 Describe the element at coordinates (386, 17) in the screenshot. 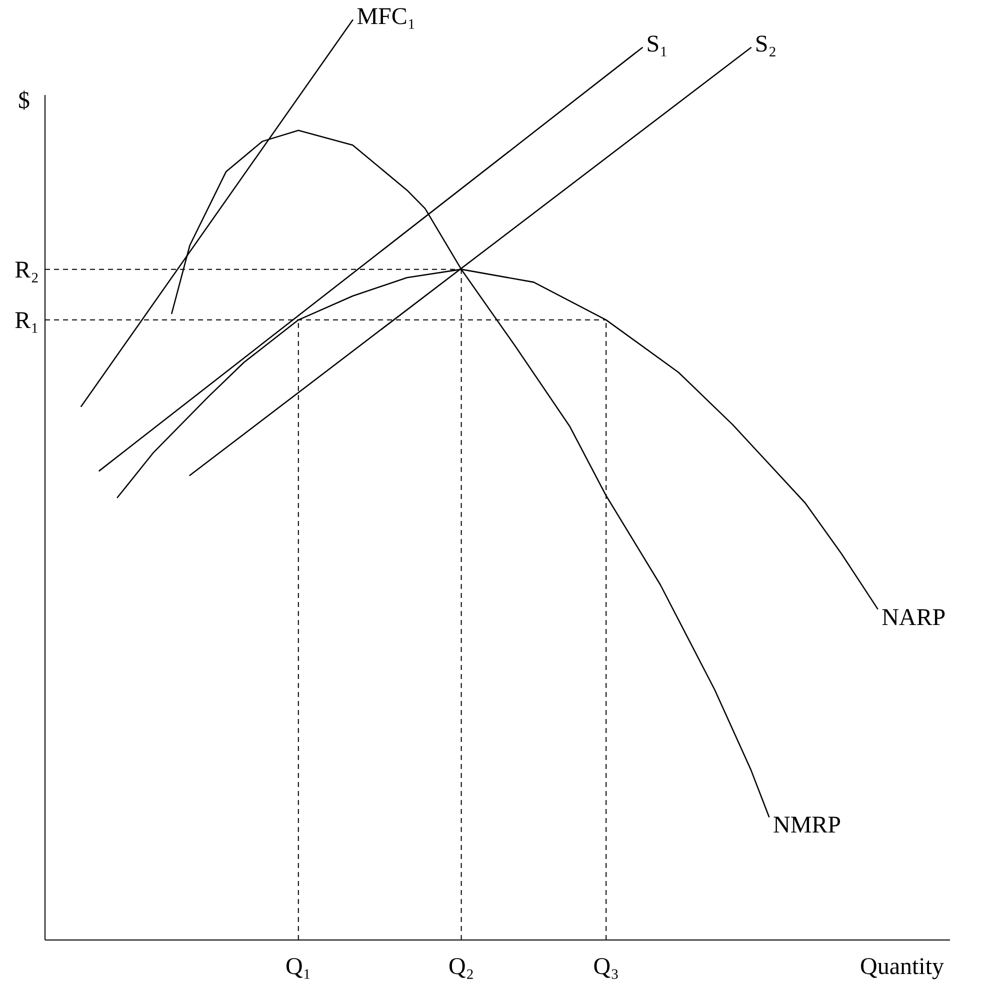

I see `series-label: MFC₁` at that location.